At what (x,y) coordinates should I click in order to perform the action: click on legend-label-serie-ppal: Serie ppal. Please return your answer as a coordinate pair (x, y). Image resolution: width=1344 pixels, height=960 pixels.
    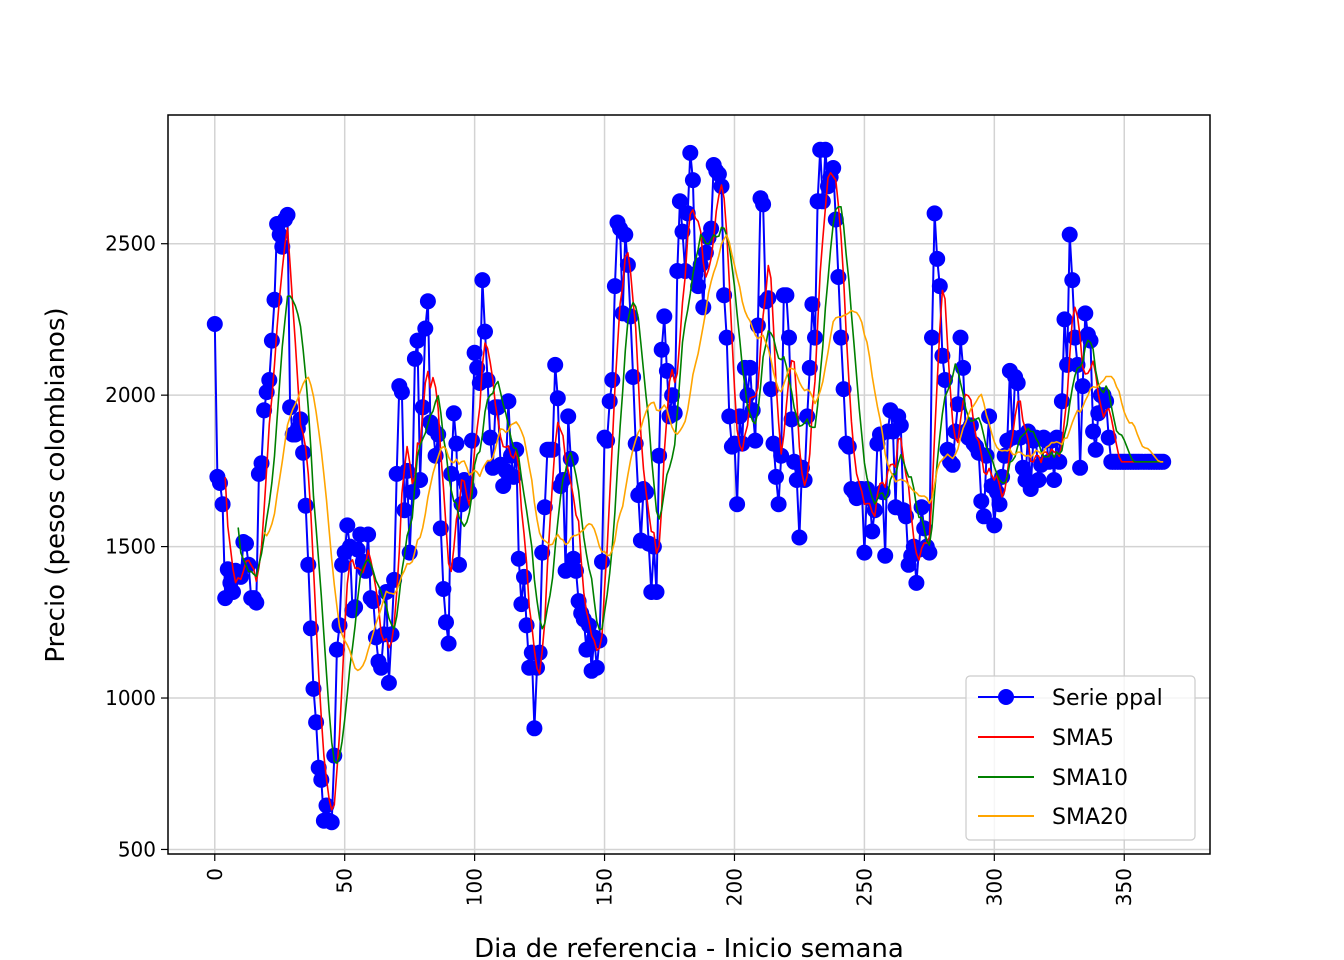
    Looking at the image, I should click on (1107, 698).